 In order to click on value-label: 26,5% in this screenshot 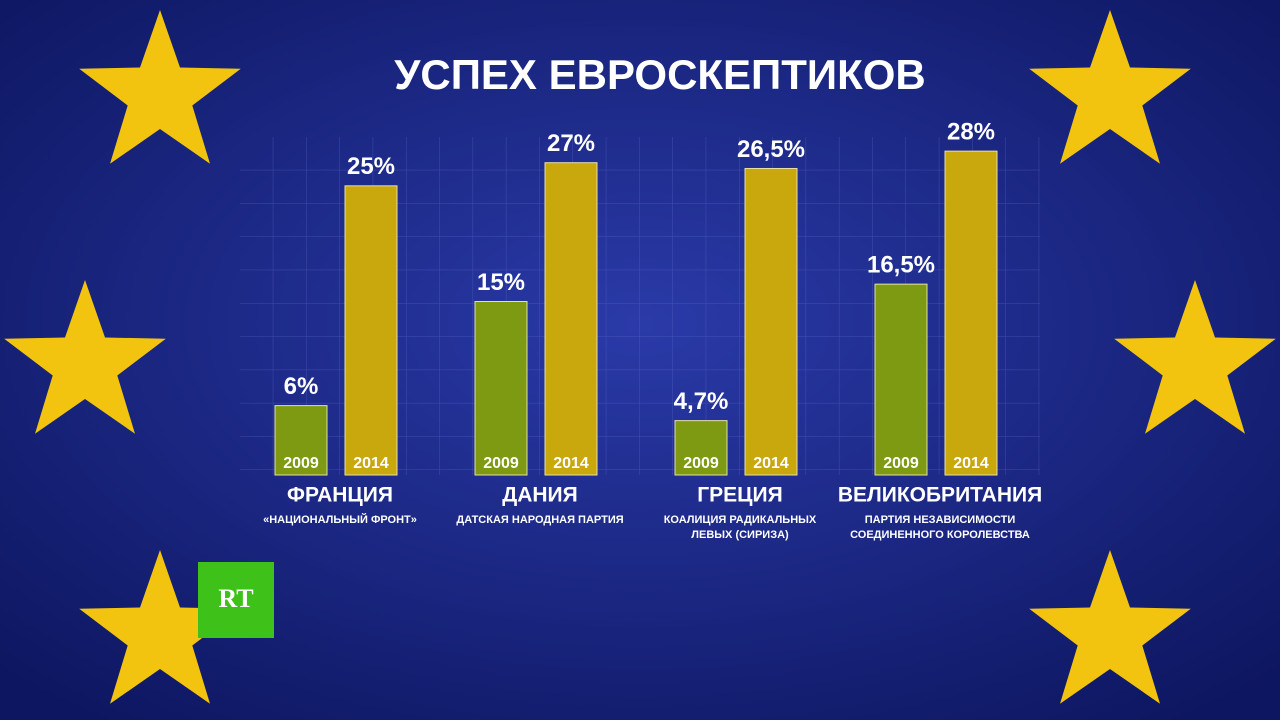, I will do `click(771, 149)`.